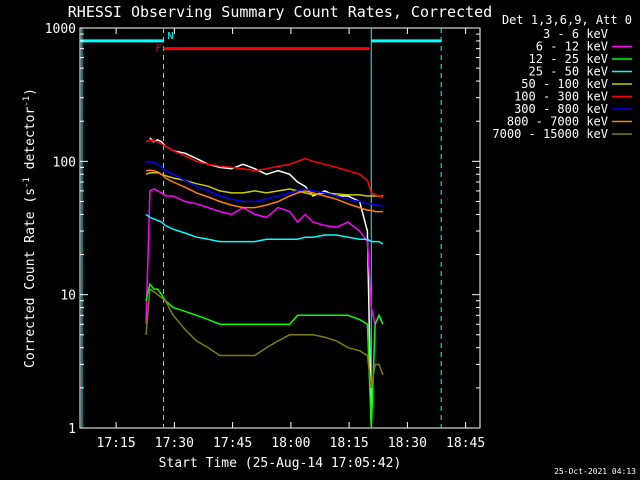 The image size is (640, 480). I want to click on flag-label-2: F, so click(158, 49).